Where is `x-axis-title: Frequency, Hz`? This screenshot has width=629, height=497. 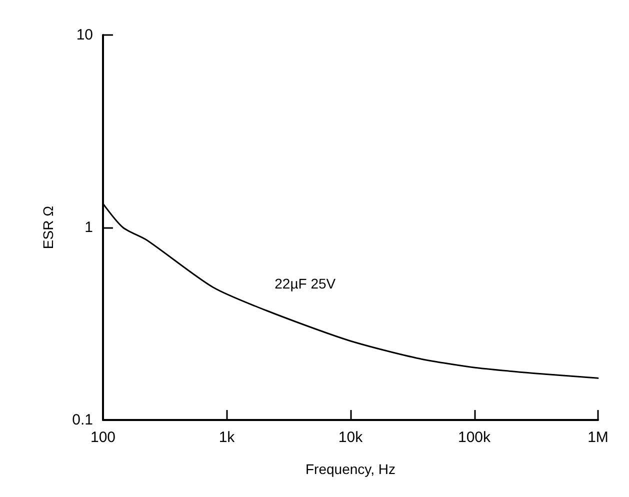
x-axis-title: Frequency, Hz is located at coordinates (351, 469).